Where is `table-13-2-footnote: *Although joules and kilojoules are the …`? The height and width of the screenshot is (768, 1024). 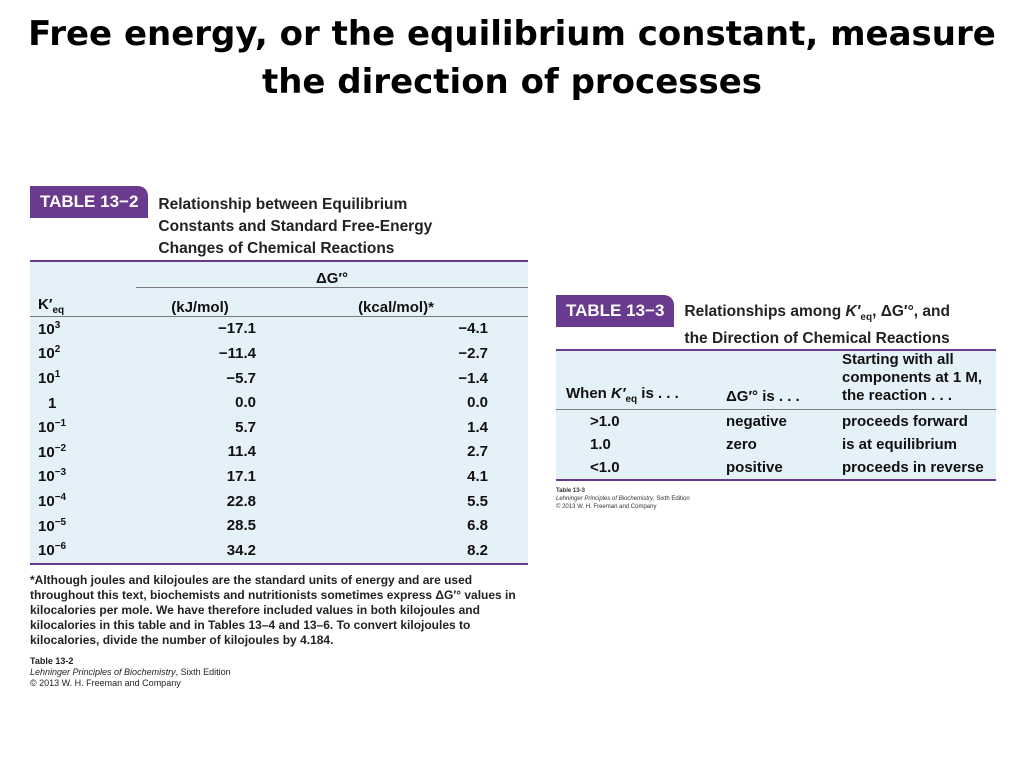
table-13-2-footnote: *Although joules and kilojoules are the … is located at coordinates (273, 609).